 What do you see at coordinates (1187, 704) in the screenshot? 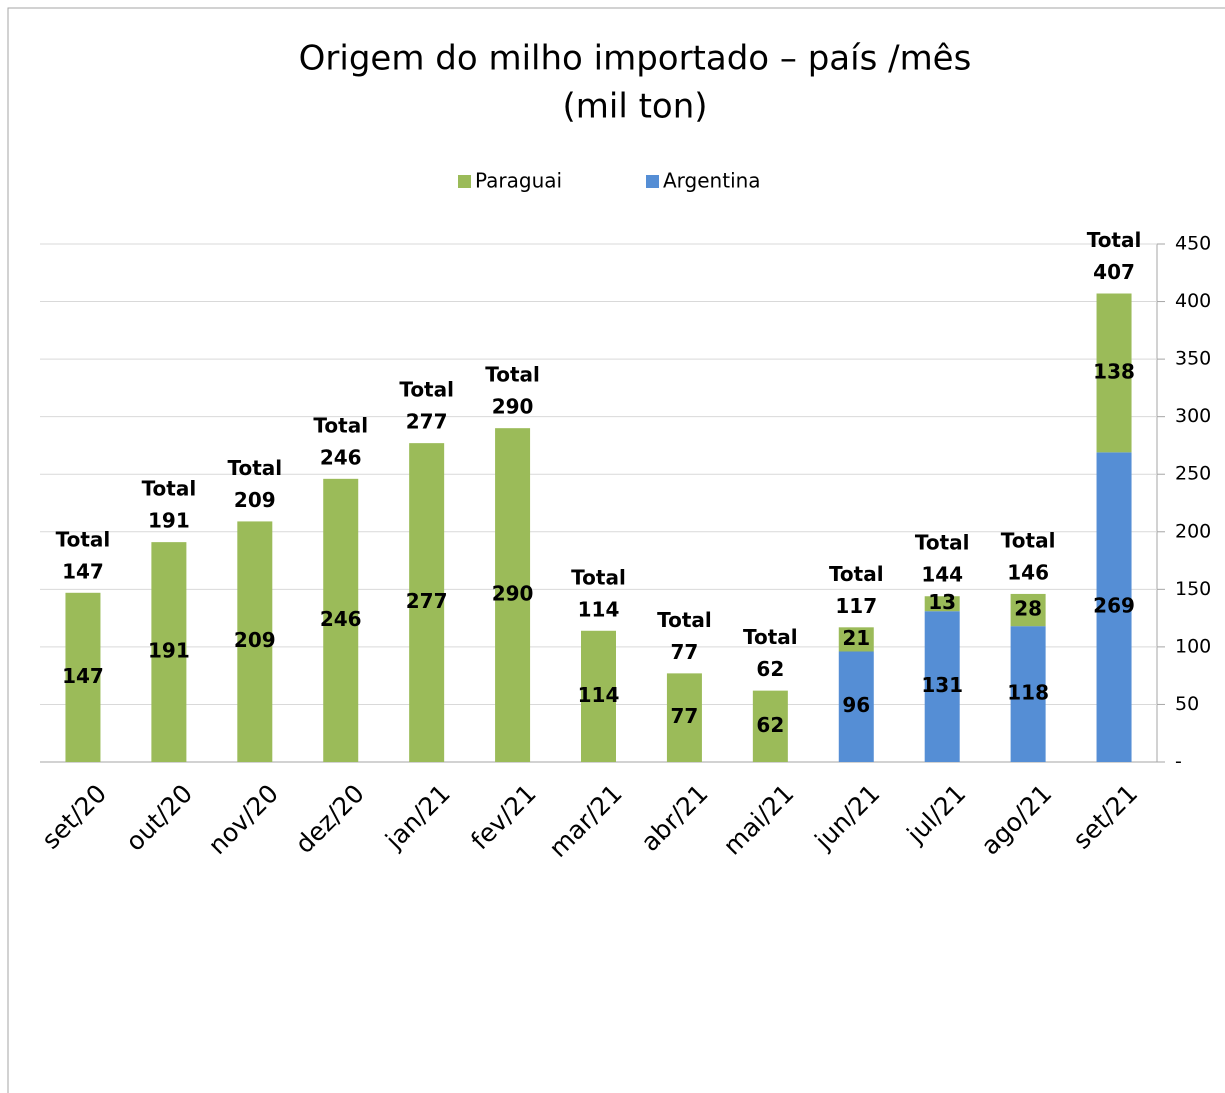
I see `y-tick-label: 50` at bounding box center [1187, 704].